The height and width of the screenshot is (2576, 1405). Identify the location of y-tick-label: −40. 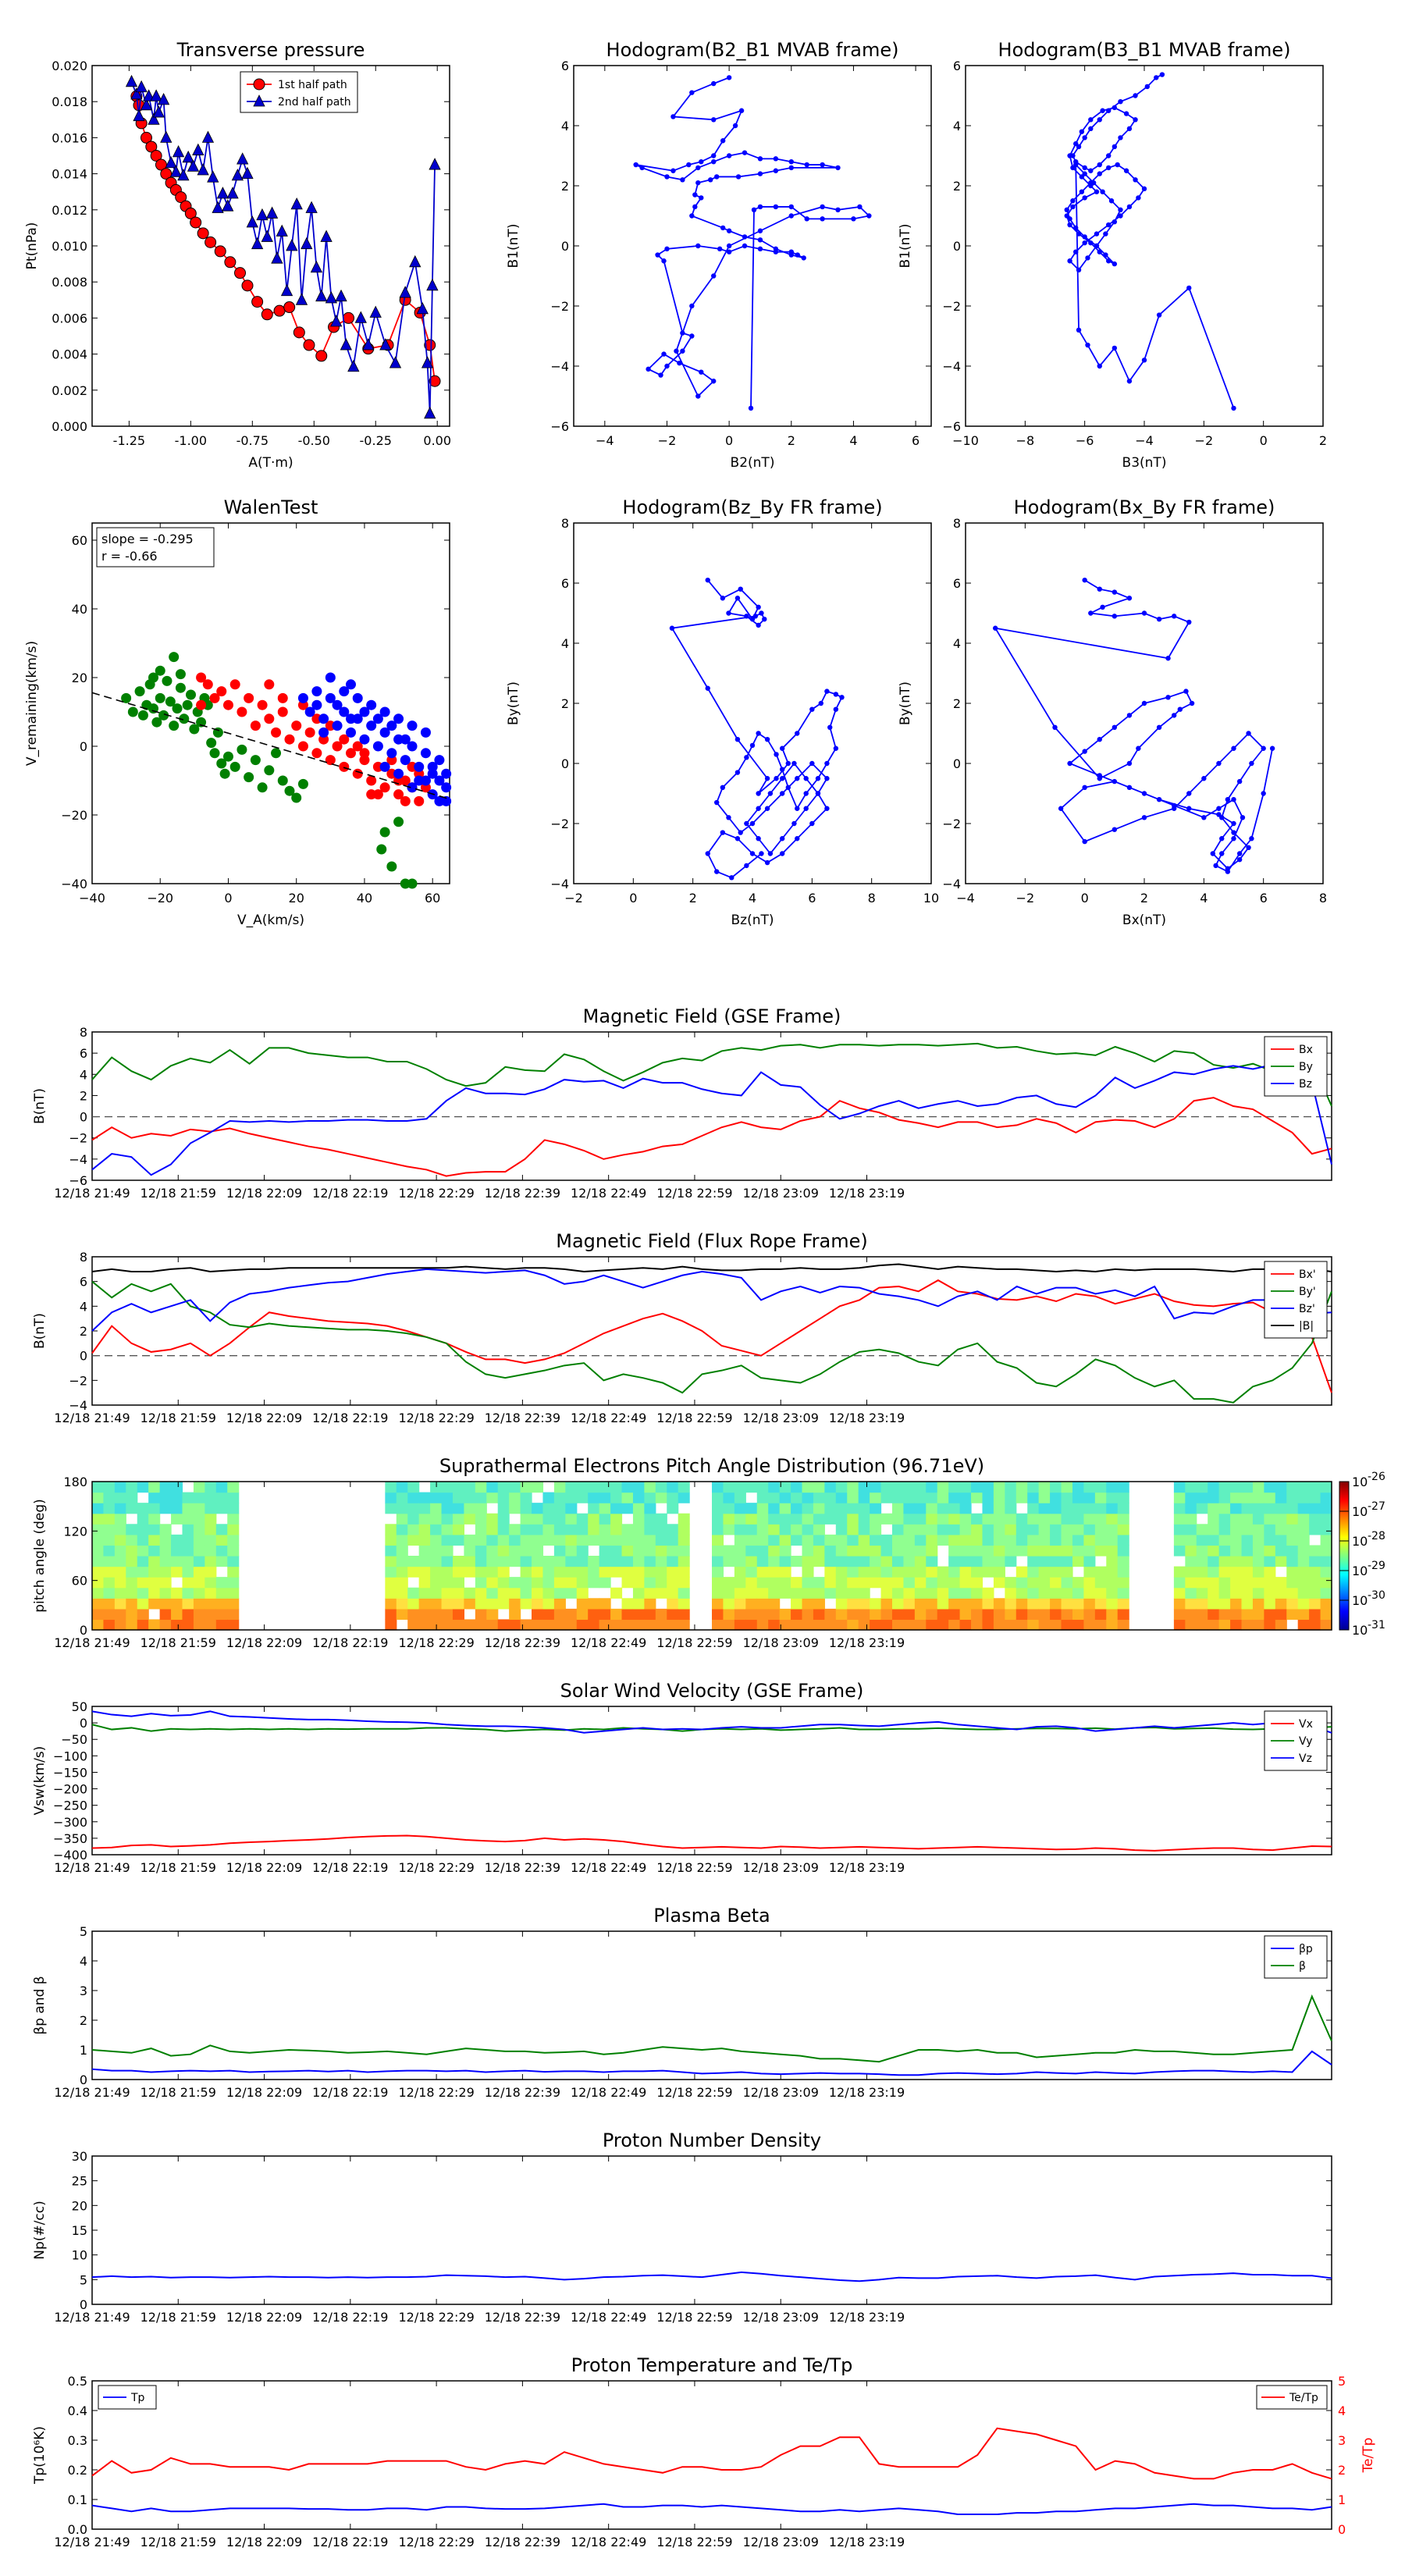
(74, 884).